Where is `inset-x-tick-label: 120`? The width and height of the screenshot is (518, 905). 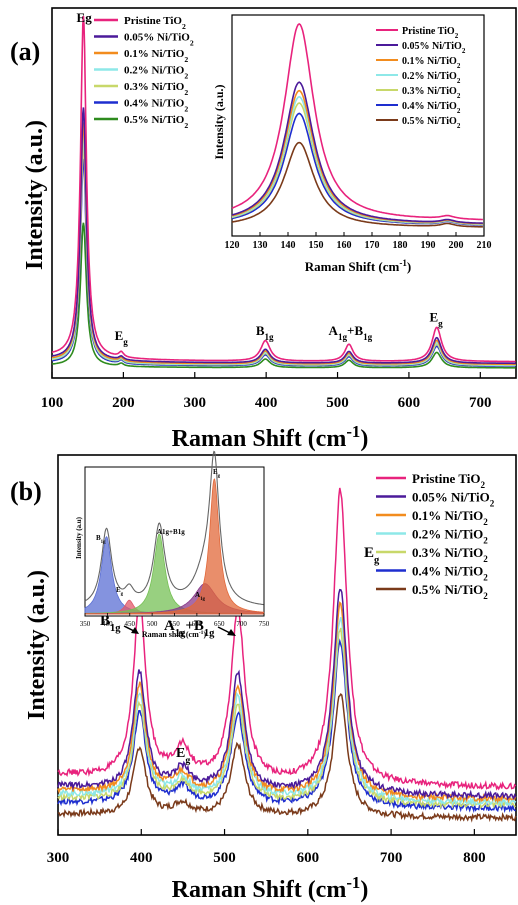
inset-x-tick-label: 120 is located at coordinates (232, 245).